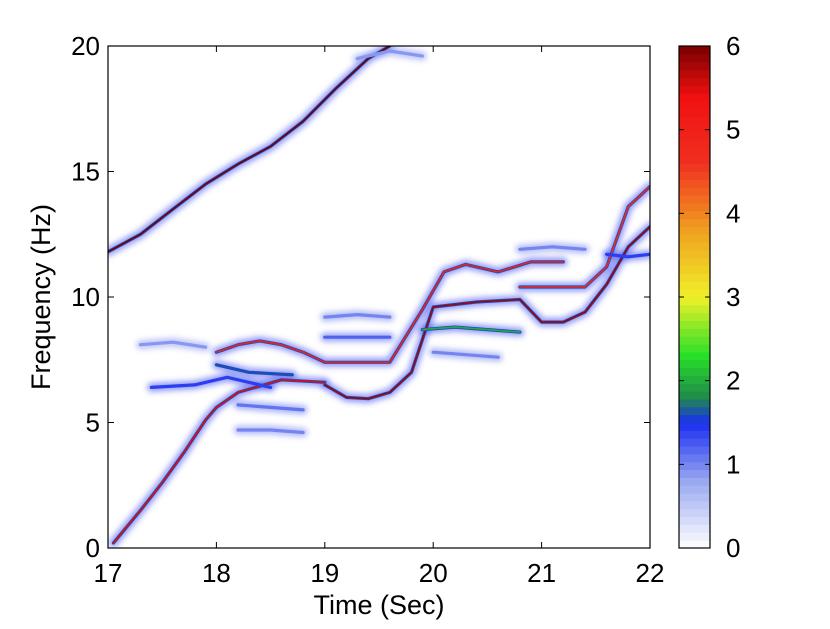  What do you see at coordinates (733, 548) in the screenshot?
I see `colorbar-tick-label: 0` at bounding box center [733, 548].